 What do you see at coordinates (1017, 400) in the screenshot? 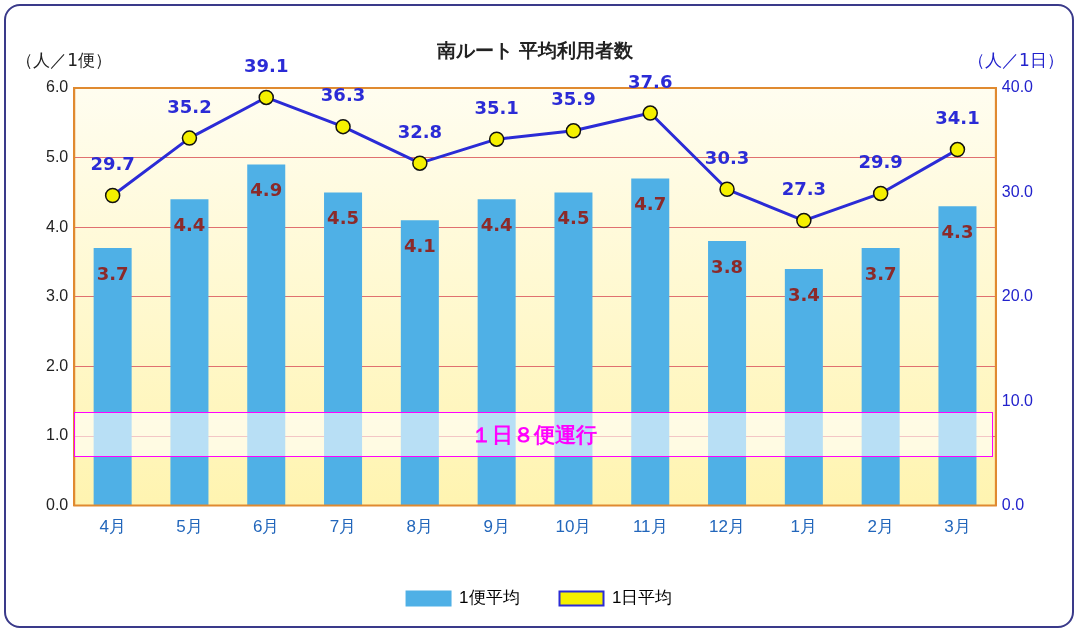
I see `y2-tick-label: 10.0` at bounding box center [1017, 400].